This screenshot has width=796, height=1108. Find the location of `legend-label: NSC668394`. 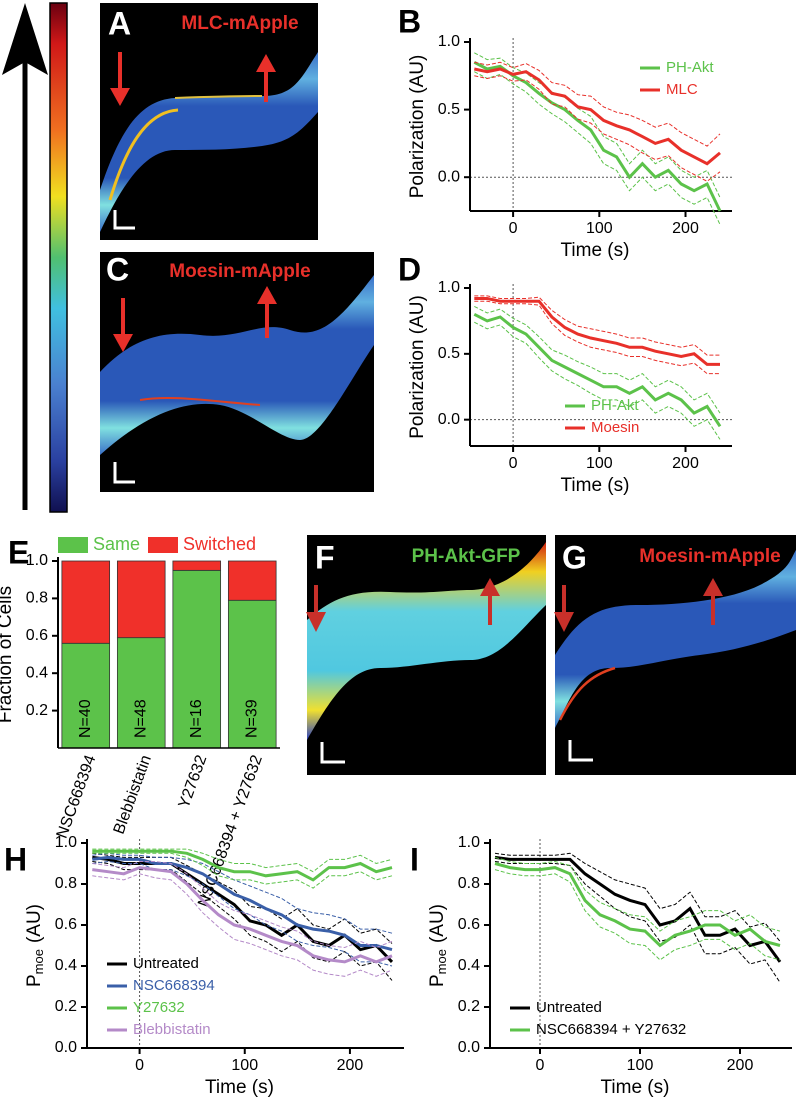

legend-label: NSC668394 is located at coordinates (174, 985).